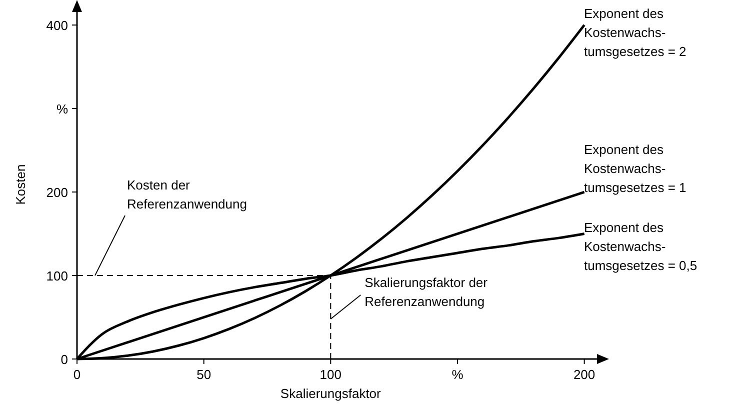 Image resolution: width=741 pixels, height=412 pixels. I want to click on ref-line-label: Skalierungsfaktor der Referenzanwendung, so click(426, 292).